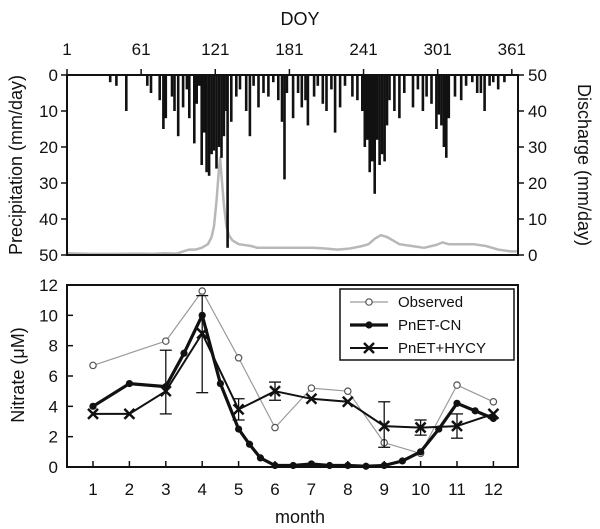 The height and width of the screenshot is (529, 600). Describe the element at coordinates (493, 489) in the screenshot. I see `month-tick-label: 12` at that location.